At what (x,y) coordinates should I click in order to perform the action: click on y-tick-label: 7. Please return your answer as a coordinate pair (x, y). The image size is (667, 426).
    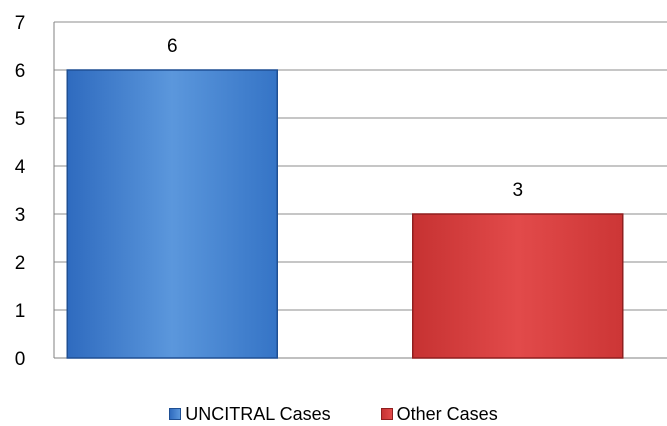
    Looking at the image, I should click on (20, 23).